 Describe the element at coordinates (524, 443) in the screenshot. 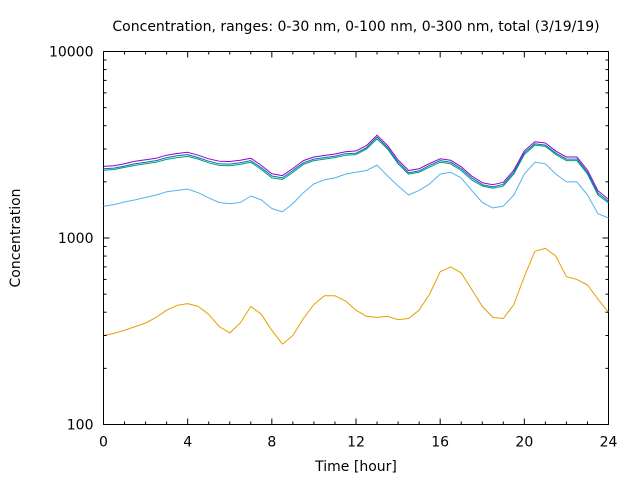

I see `x-tick-label-5: 20` at that location.